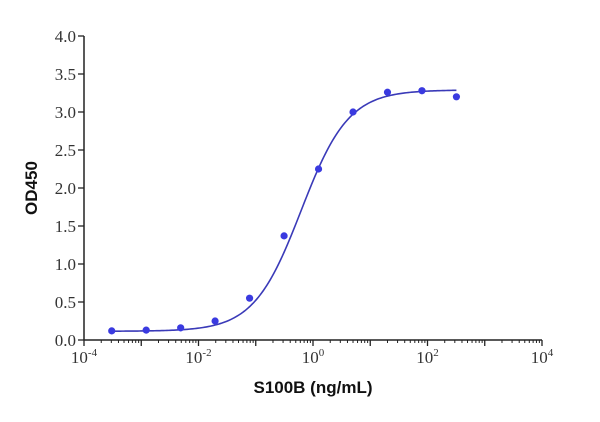 This screenshot has width=600, height=422. What do you see at coordinates (65, 36) in the screenshot?
I see `y-tick-label: 4.0` at bounding box center [65, 36].